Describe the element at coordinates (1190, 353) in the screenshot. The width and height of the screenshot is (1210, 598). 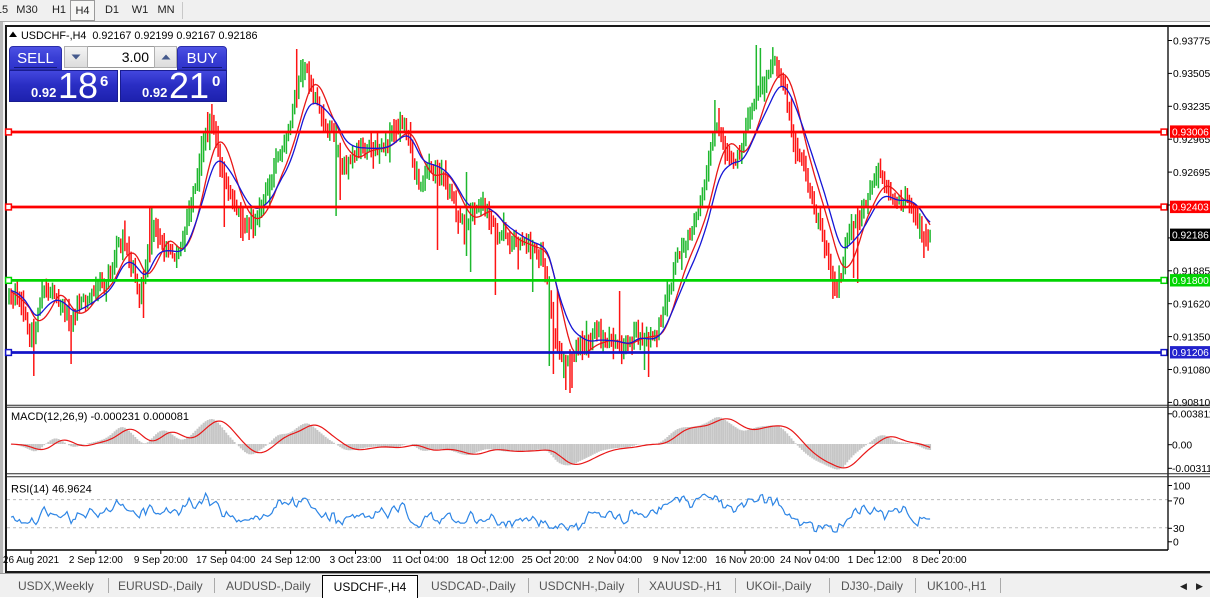
I see `svg-text: 0.91206` at that location.